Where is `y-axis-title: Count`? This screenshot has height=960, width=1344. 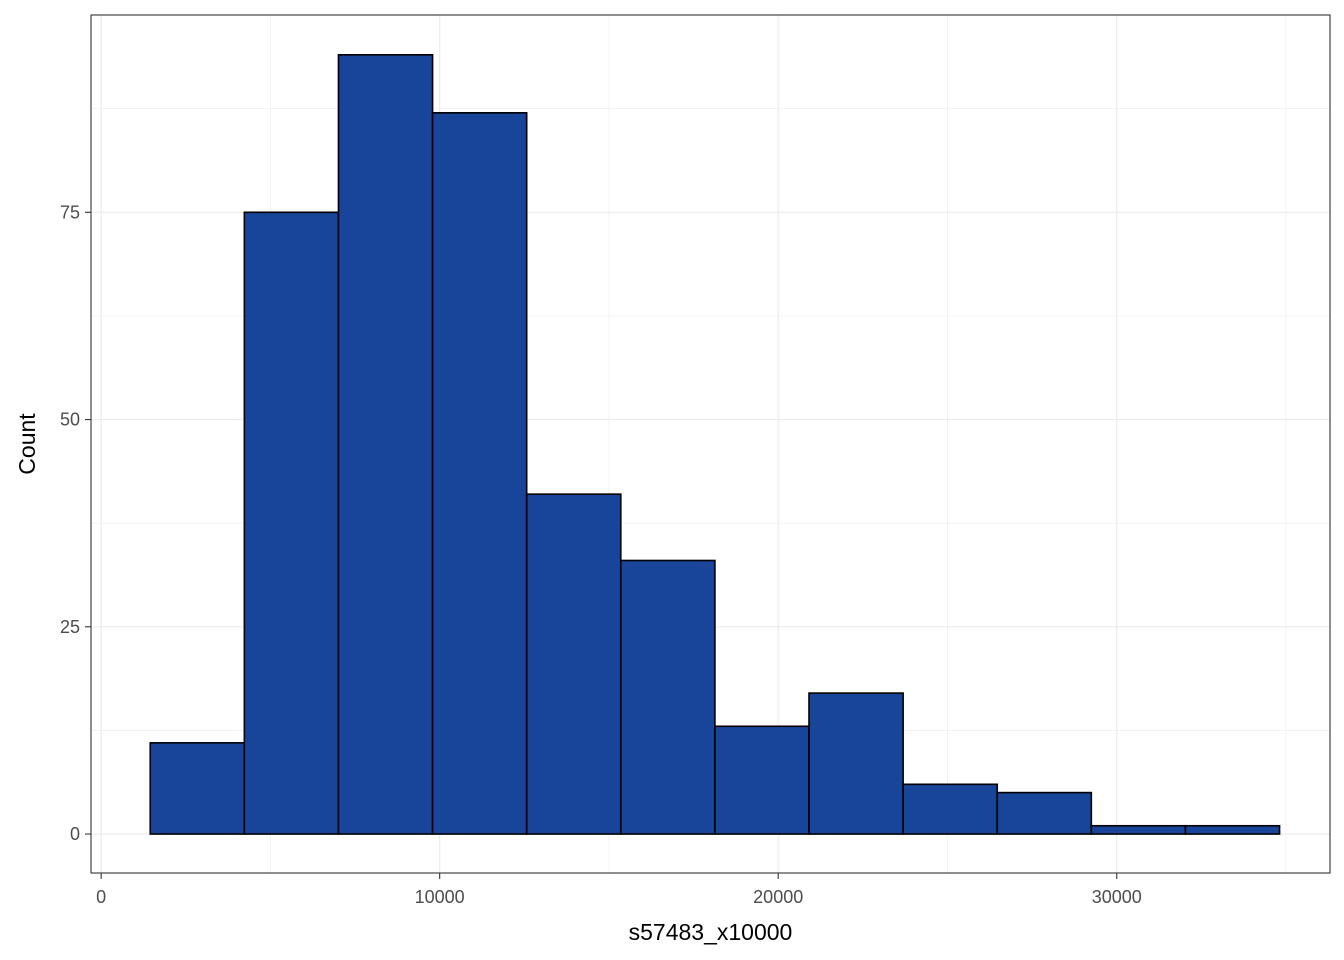
y-axis-title: Count is located at coordinates (27, 444).